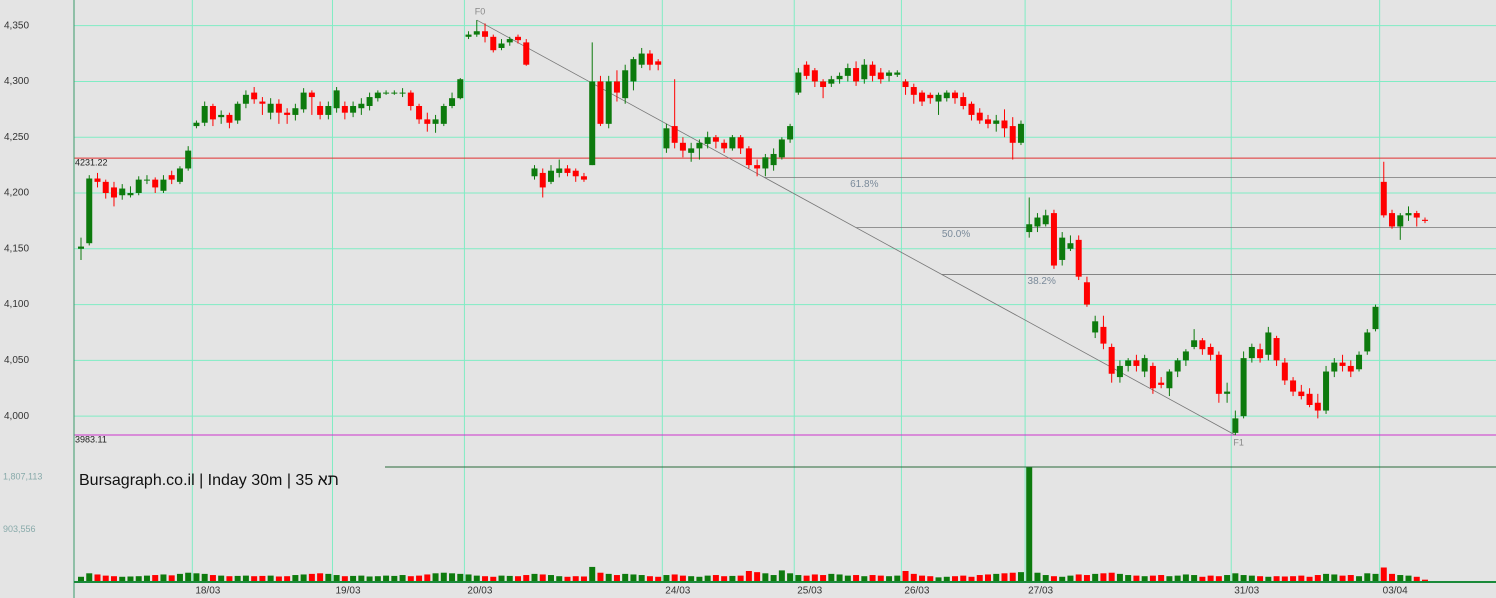 The width and height of the screenshot is (1496, 598). Describe the element at coordinates (480, 11) in the screenshot. I see `trend-label: F0` at that location.